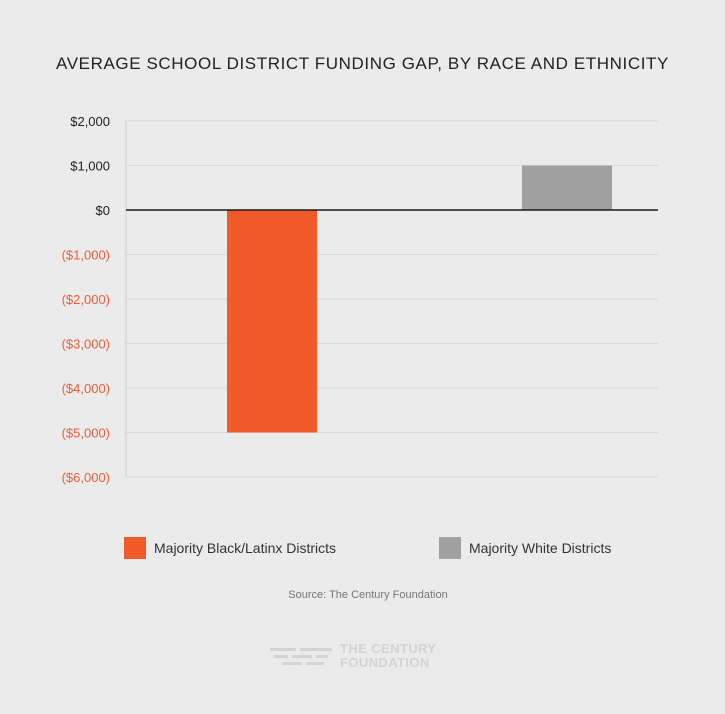 The image size is (725, 714). What do you see at coordinates (86, 433) in the screenshot?
I see `y-tick-label: ($5,000)` at bounding box center [86, 433].